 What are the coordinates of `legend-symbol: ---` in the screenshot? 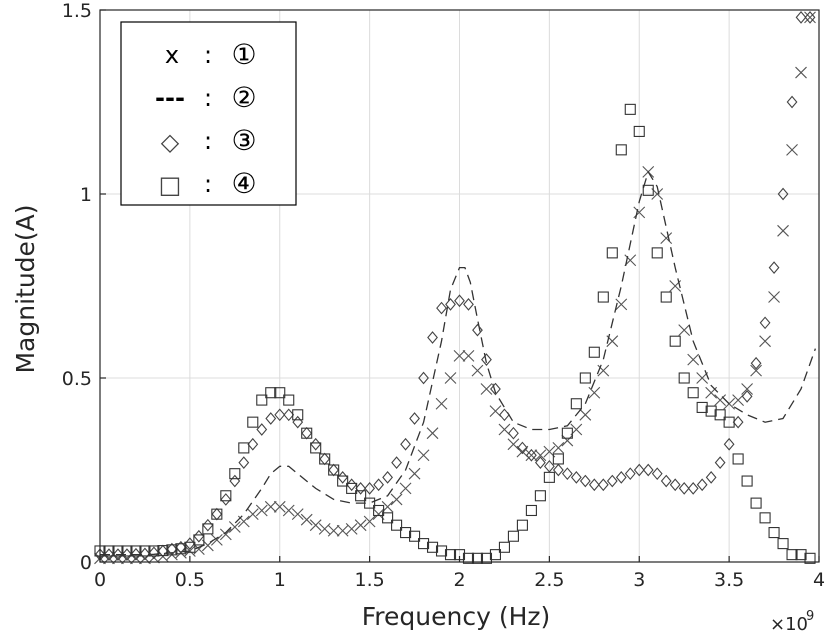 It's located at (170, 98).